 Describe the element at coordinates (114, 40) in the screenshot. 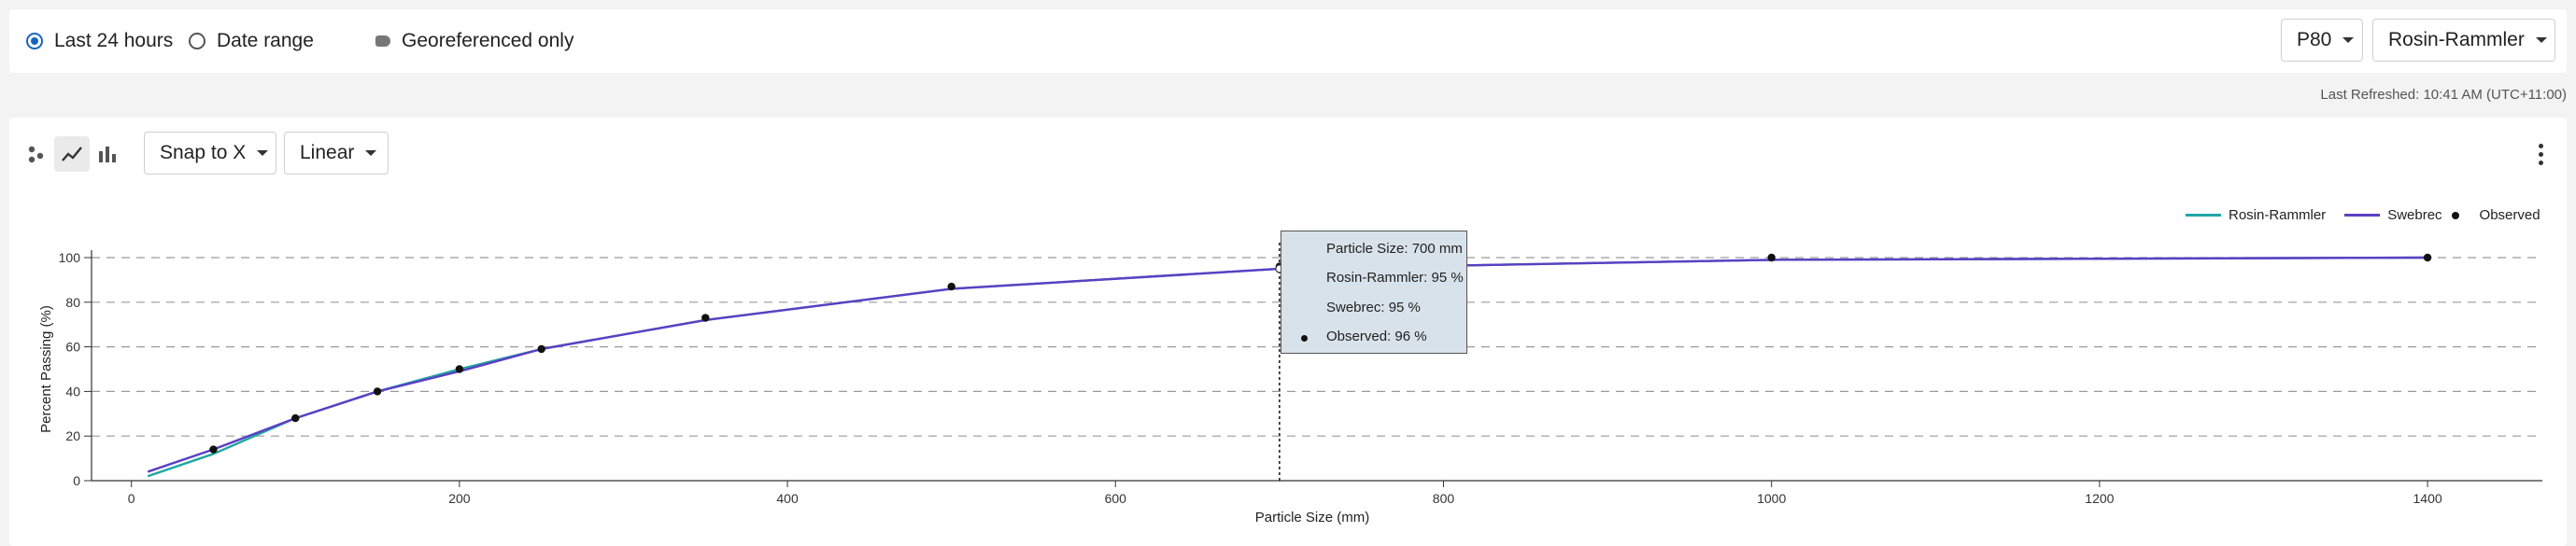

I see `radio-last-24-hours-label: Last 24 hours` at that location.